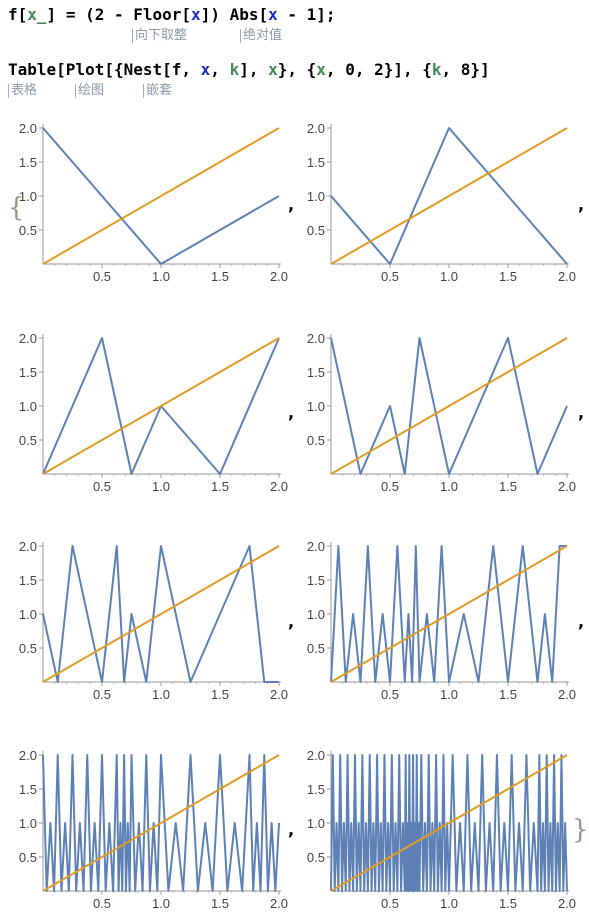 This screenshot has height=916, width=589. Describe the element at coordinates (465, 69) in the screenshot. I see `expression-part: , 8}]` at that location.